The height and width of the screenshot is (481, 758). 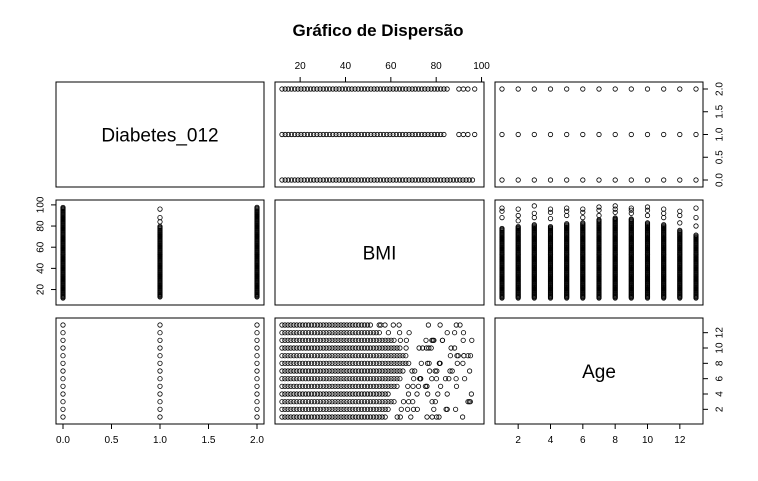 What do you see at coordinates (720, 111) in the screenshot?
I see `right-tick-label-diabetes_012: 1.5` at bounding box center [720, 111].